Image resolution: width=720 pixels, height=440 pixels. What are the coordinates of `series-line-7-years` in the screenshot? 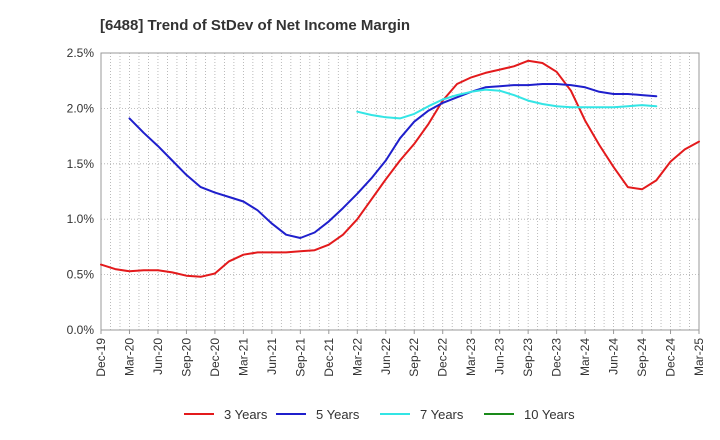 It's located at (507, 104).